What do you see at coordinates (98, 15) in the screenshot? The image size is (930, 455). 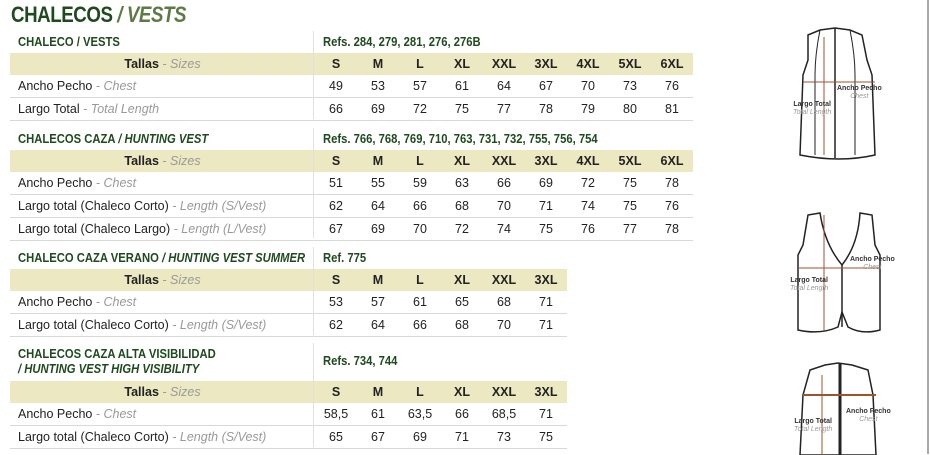 I see `page-title: CHALECOS / VESTS` at bounding box center [98, 15].